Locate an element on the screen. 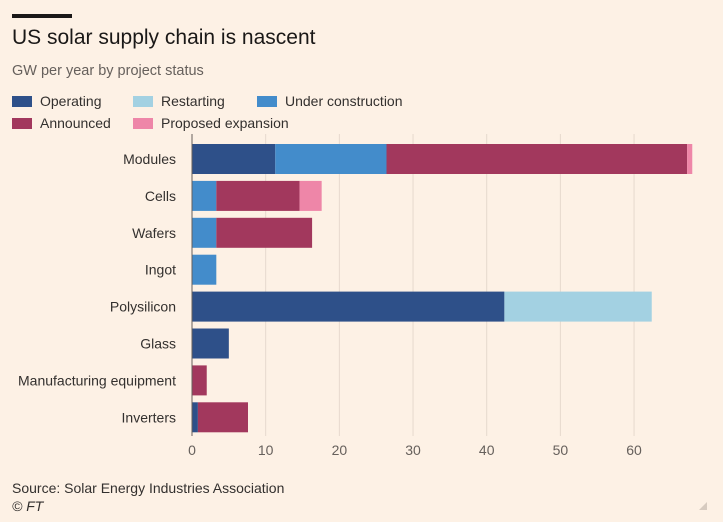 This screenshot has height=522, width=723. legend-item-operating: Operating is located at coordinates (56, 101).